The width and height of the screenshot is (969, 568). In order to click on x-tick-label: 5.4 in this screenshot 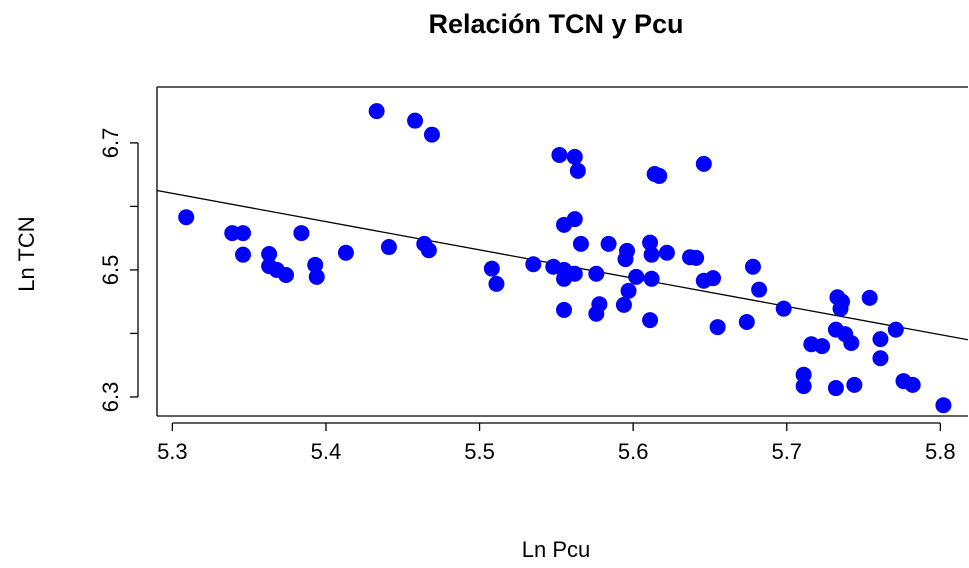, I will do `click(326, 451)`.